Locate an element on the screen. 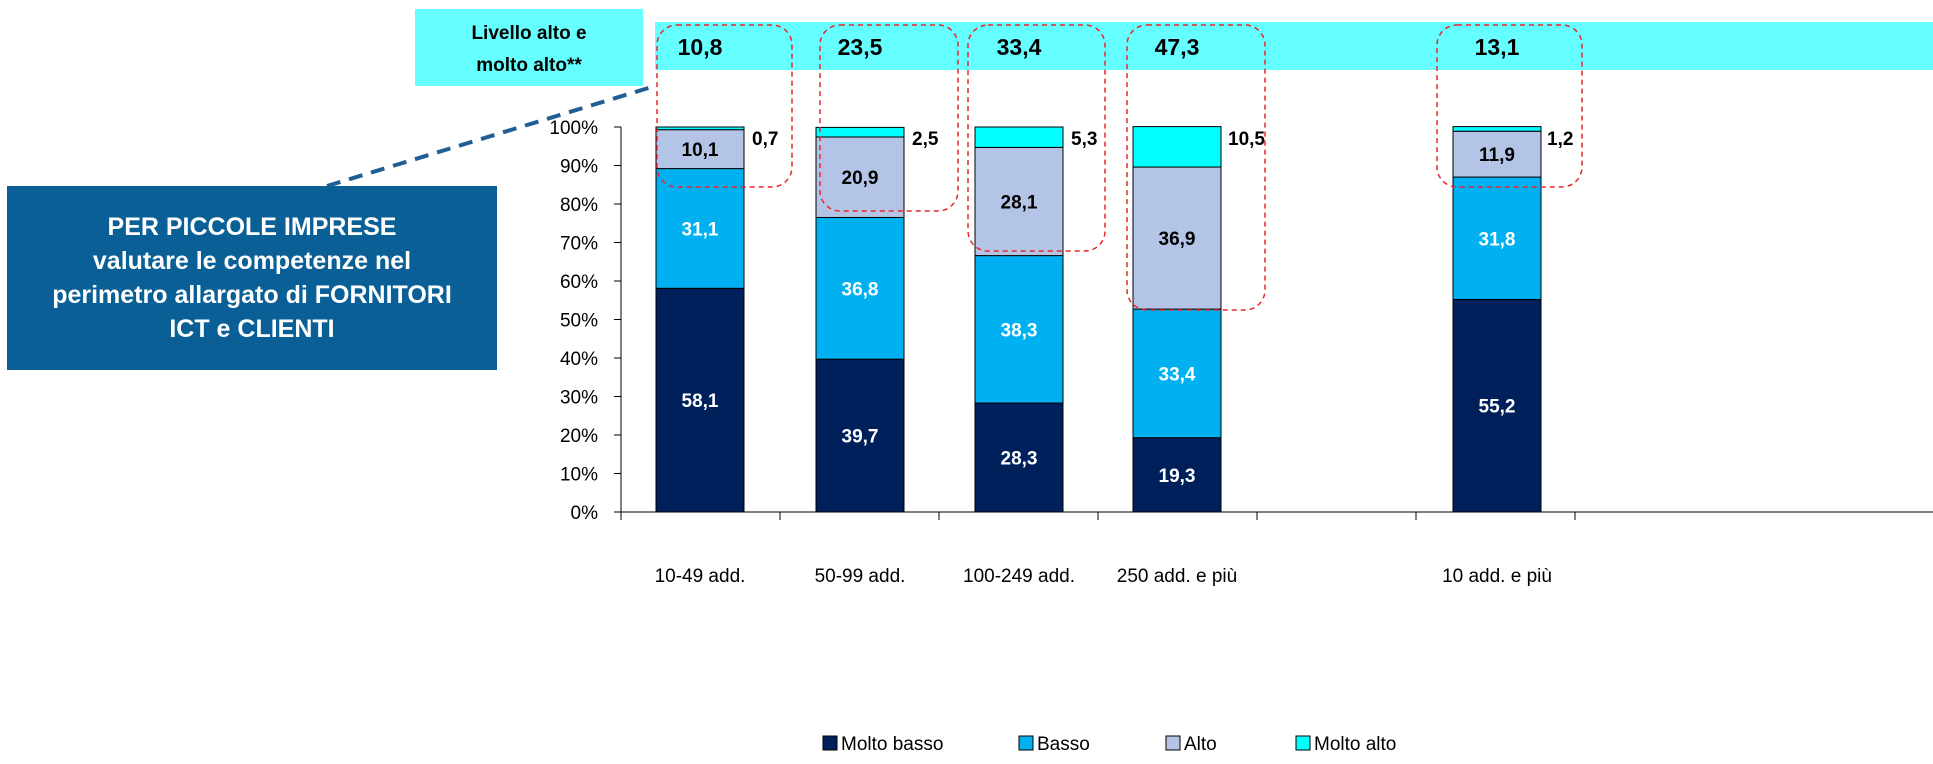  bar-value-label: 5,3 is located at coordinates (1084, 139).